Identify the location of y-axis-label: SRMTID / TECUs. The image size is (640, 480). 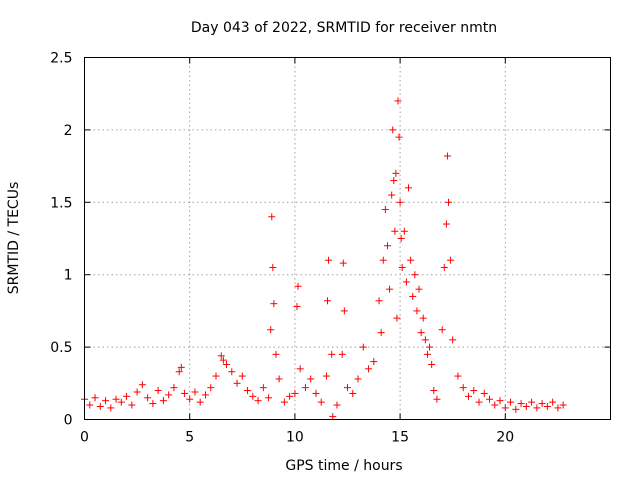
(14, 238).